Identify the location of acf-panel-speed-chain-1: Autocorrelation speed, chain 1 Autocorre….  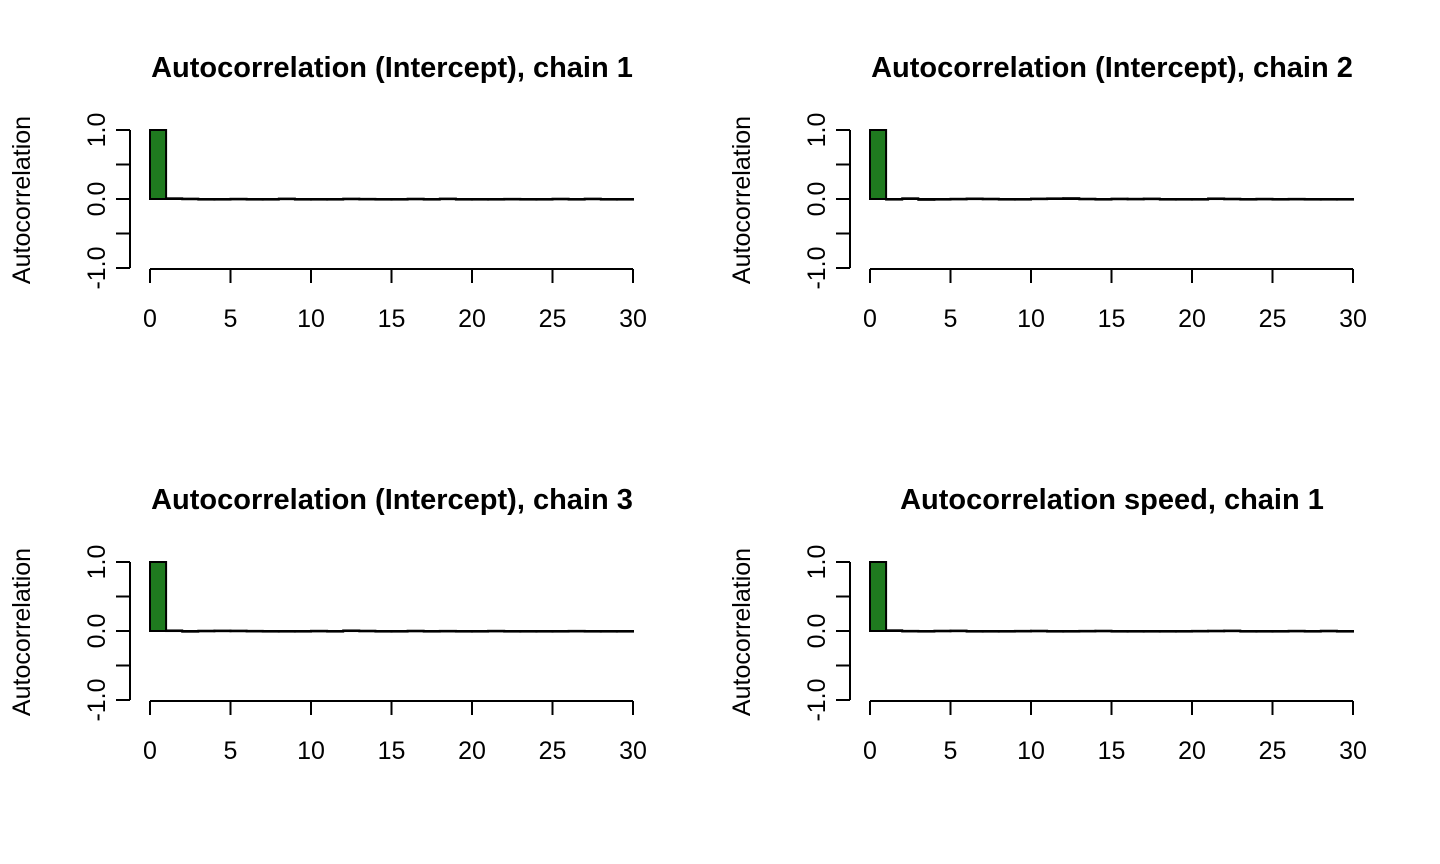
(1047, 624).